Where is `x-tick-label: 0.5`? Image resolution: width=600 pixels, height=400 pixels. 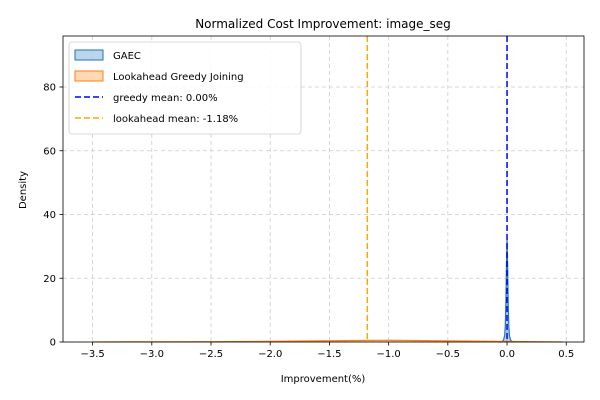
x-tick-label: 0.5 is located at coordinates (566, 354).